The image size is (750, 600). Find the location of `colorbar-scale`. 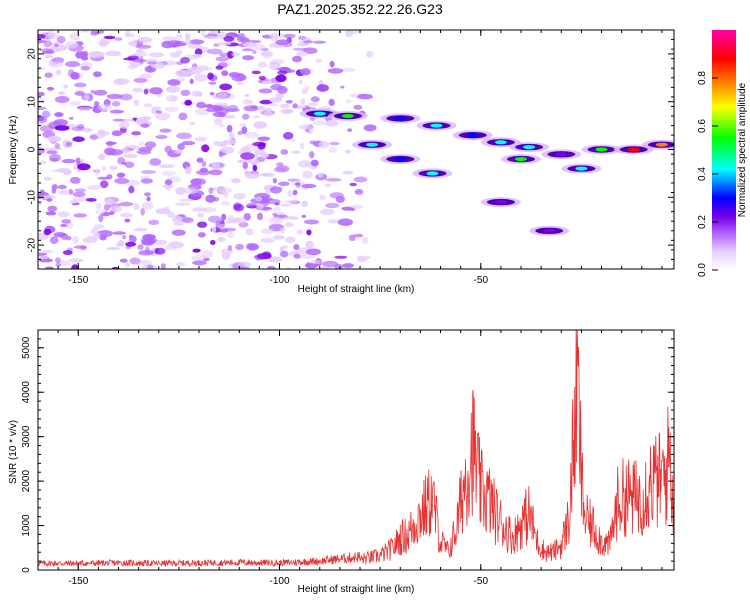

colorbar-scale is located at coordinates (724, 150).